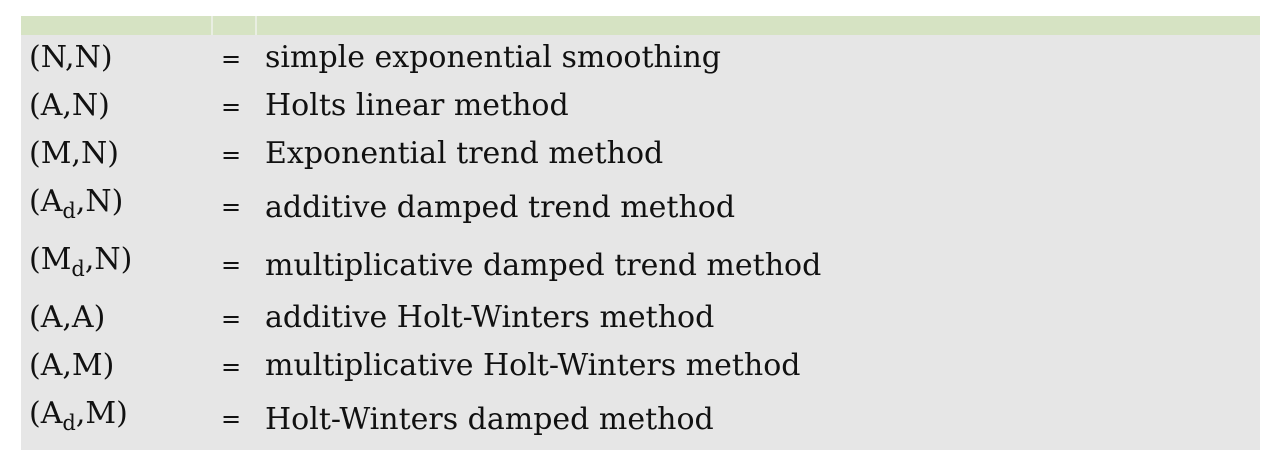 The width and height of the screenshot is (1278, 466). Describe the element at coordinates (67, 317) in the screenshot. I see `method-notation: (A,A)` at that location.